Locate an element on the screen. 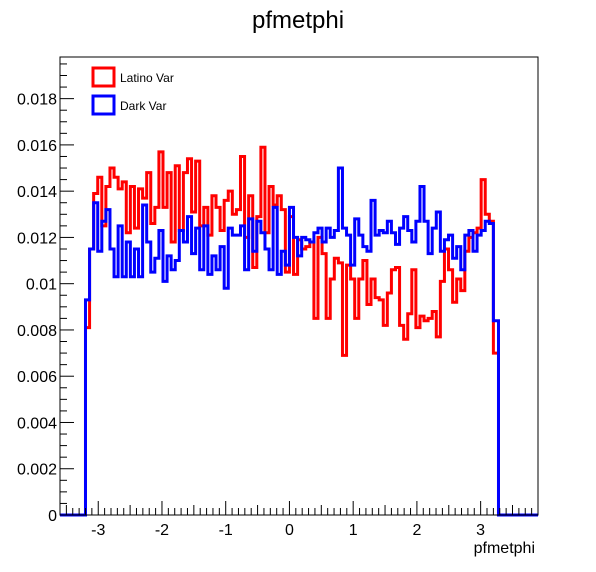 This screenshot has height=572, width=596. y-tick-label: 0.008 is located at coordinates (37, 331).